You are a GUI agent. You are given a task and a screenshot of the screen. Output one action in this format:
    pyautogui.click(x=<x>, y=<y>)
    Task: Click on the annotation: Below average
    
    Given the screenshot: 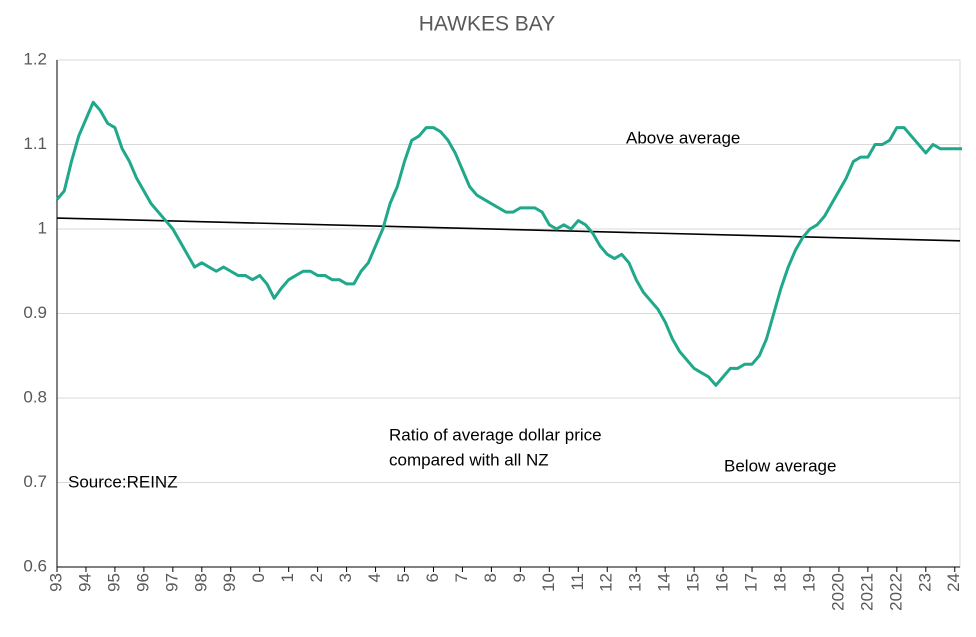 What is the action you would take?
    pyautogui.click(x=780, y=465)
    